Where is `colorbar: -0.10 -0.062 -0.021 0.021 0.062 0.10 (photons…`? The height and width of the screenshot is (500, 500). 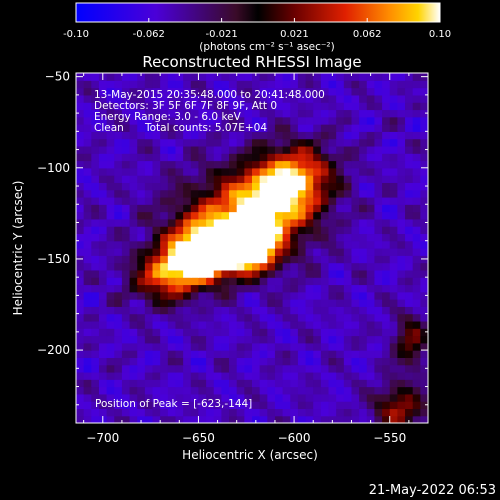 colorbar: -0.10 -0.062 -0.021 0.021 0.062 0.10 (photons… is located at coordinates (257, 27).